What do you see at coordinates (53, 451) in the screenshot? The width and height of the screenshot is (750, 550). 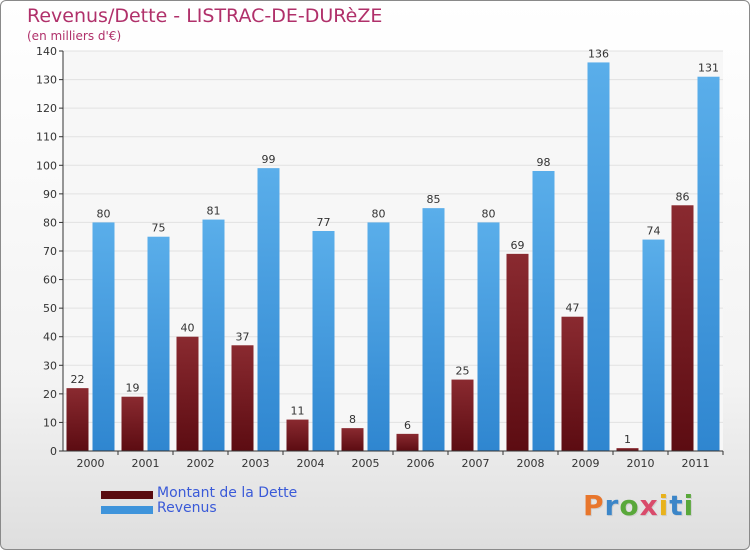 I see `y-tick-label: 0` at bounding box center [53, 451].